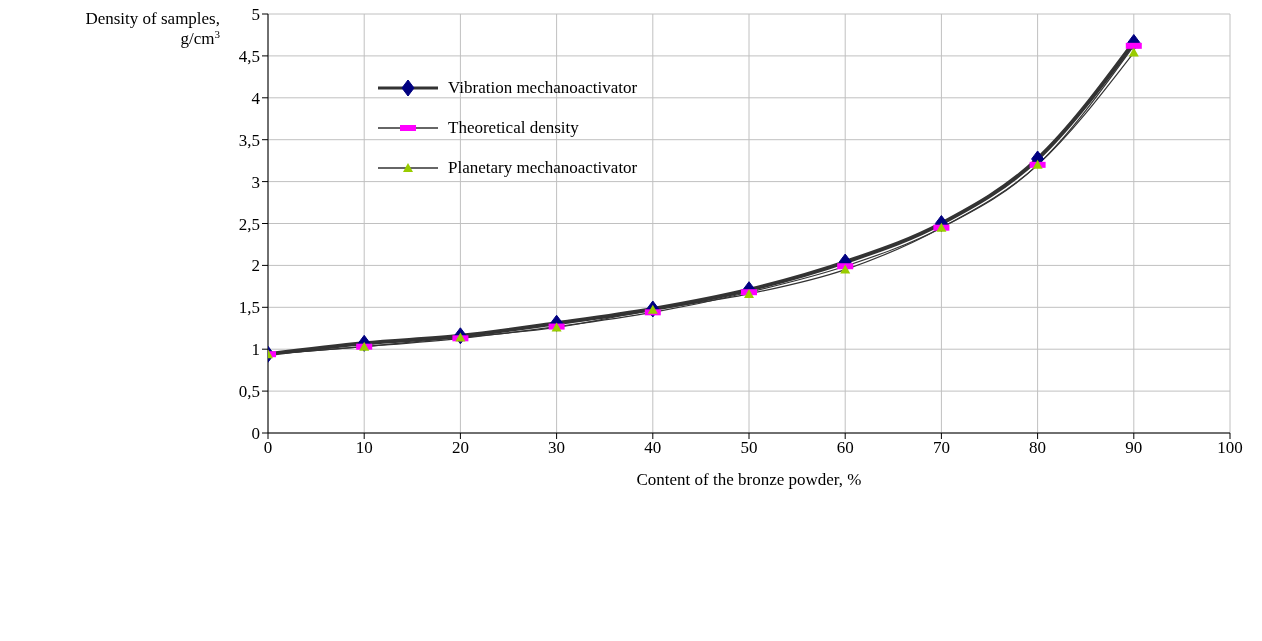 This screenshot has width=1262, height=641. What do you see at coordinates (543, 168) in the screenshot?
I see `legend-label: Planetary mechanoactivator` at bounding box center [543, 168].